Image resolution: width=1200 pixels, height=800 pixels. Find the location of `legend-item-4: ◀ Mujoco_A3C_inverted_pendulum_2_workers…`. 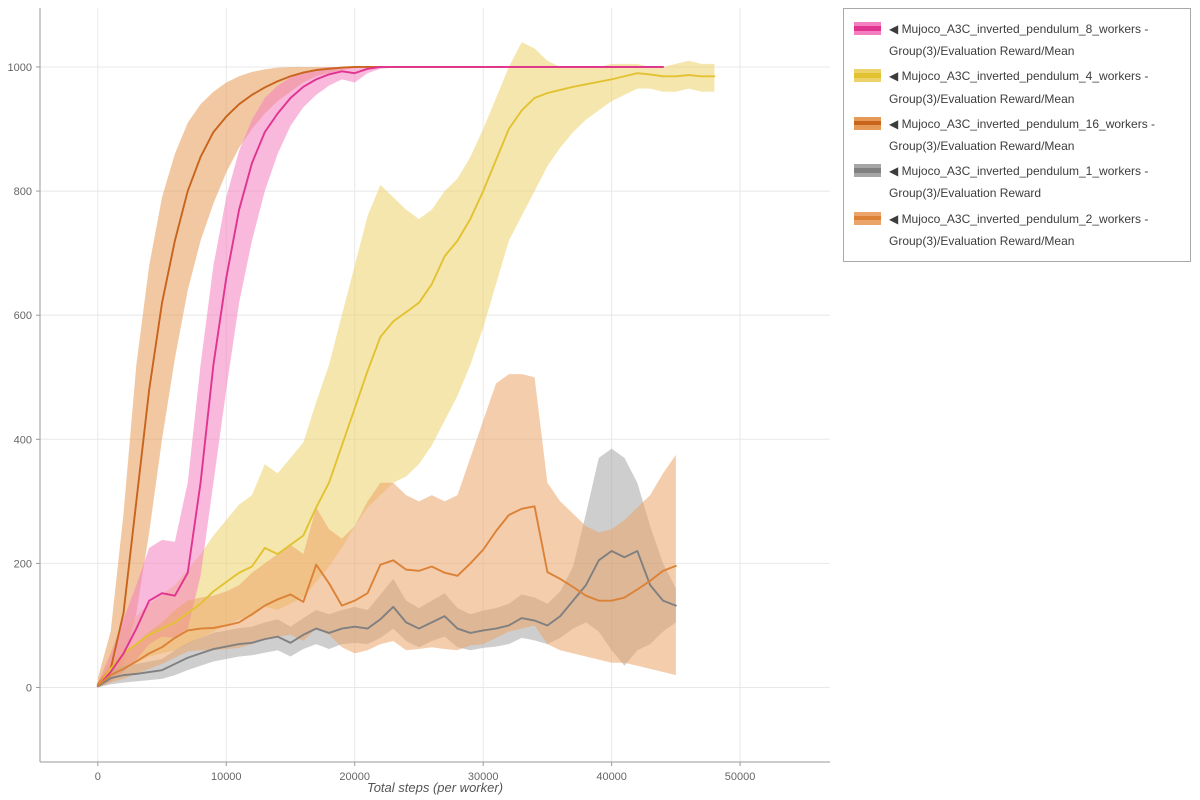

legend-item-4: ◀ Mujoco_A3C_inverted_pendulum_2_workers… is located at coordinates (1018, 230).